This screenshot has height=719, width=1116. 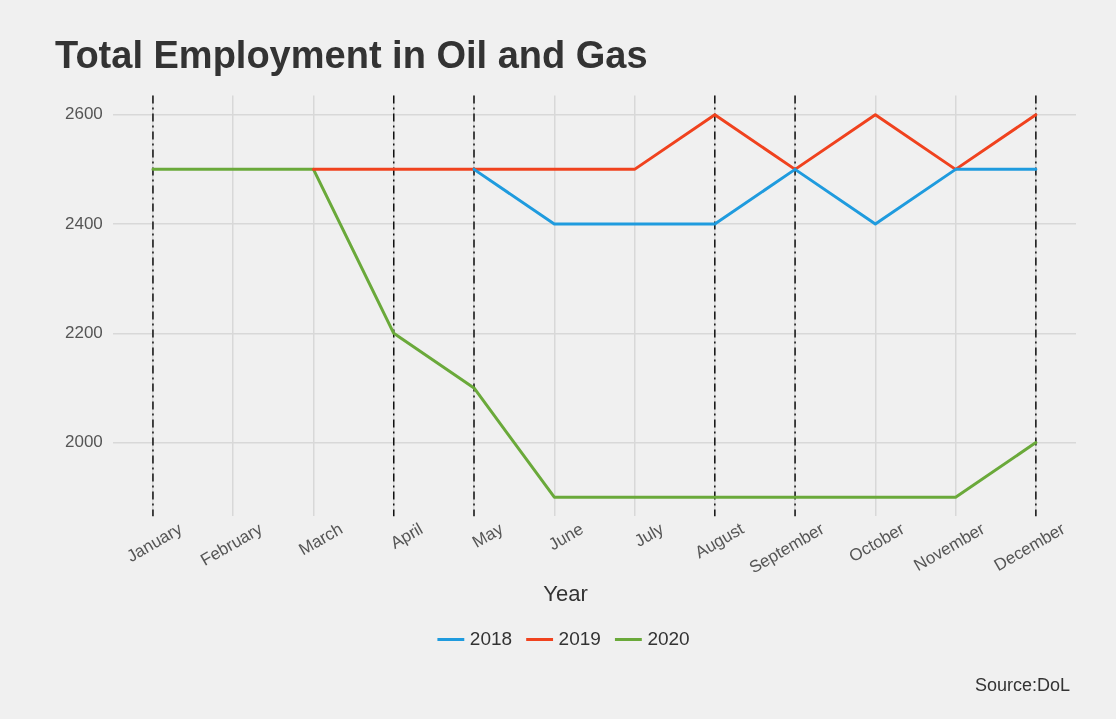 What do you see at coordinates (407, 536) in the screenshot?
I see `x-tick-label: April` at bounding box center [407, 536].